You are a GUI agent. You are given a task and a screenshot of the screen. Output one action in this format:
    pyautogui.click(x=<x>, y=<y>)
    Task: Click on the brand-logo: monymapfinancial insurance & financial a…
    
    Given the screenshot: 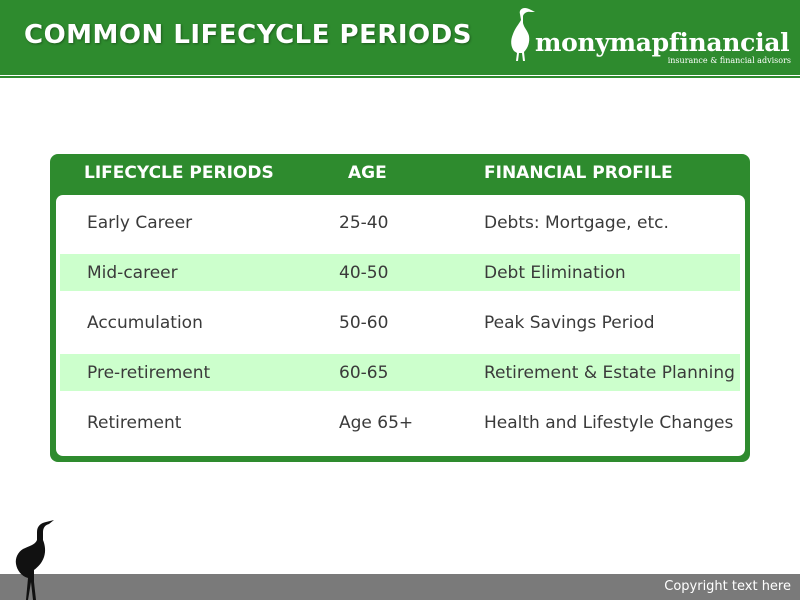 What is the action you would take?
    pyautogui.click(x=650, y=37)
    